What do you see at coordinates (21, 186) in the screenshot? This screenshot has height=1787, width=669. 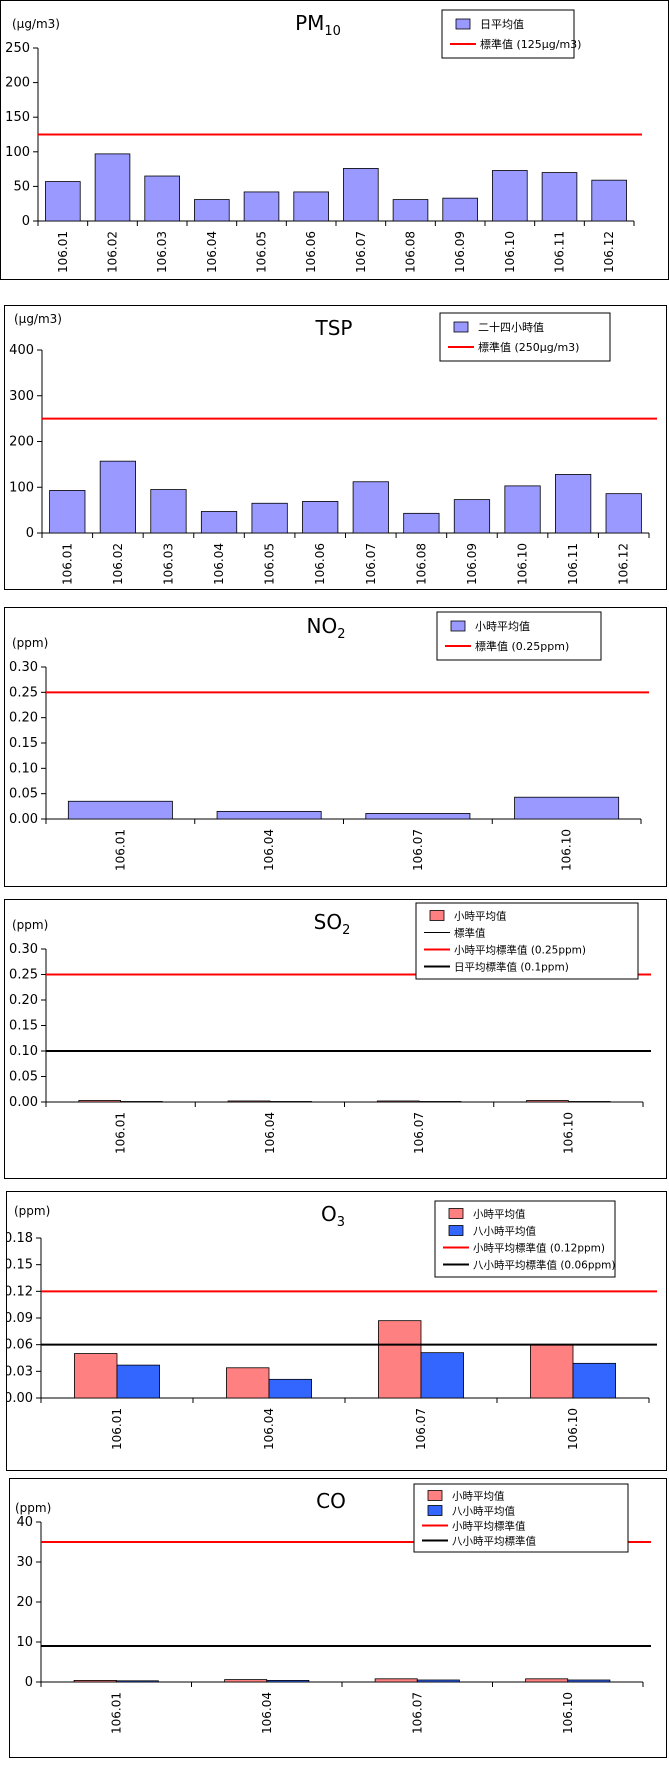 I see `y-tick-label: 50` at bounding box center [21, 186].